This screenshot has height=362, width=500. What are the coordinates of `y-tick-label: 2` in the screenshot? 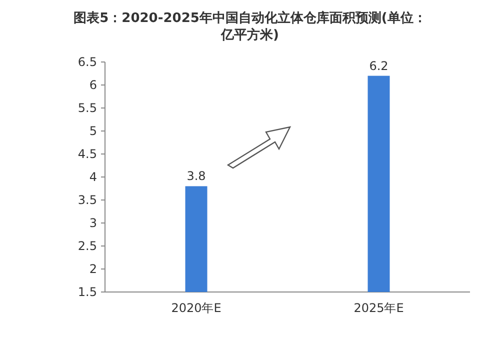 It's located at (93, 269).